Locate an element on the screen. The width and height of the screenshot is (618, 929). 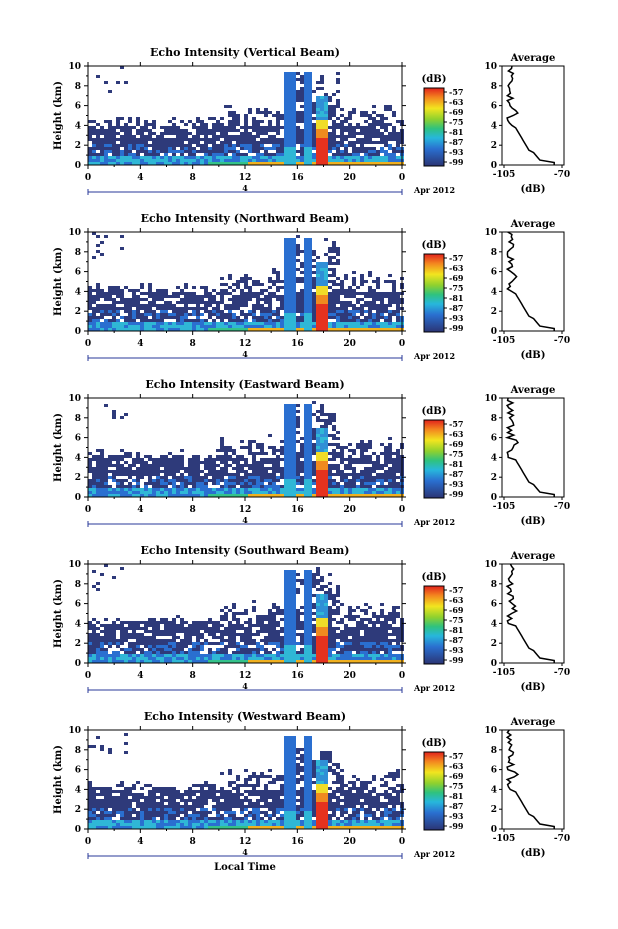
profile-y-tick-label: 8 is located at coordinates (494, 751).